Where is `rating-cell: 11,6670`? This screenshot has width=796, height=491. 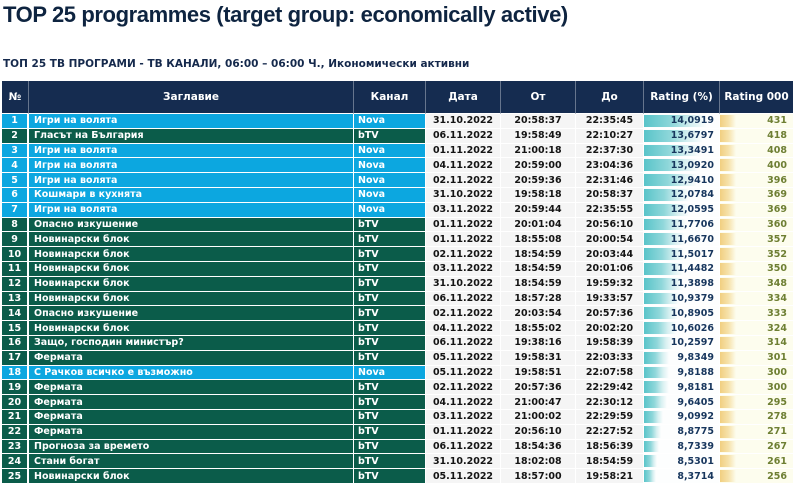 rating-cell: 11,6670 is located at coordinates (682, 240).